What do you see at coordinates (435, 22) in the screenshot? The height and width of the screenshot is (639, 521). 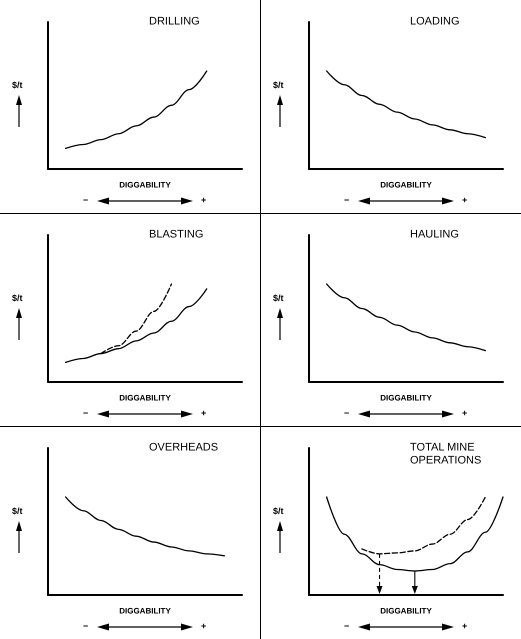 I see `chart-title: LOADING` at bounding box center [435, 22].